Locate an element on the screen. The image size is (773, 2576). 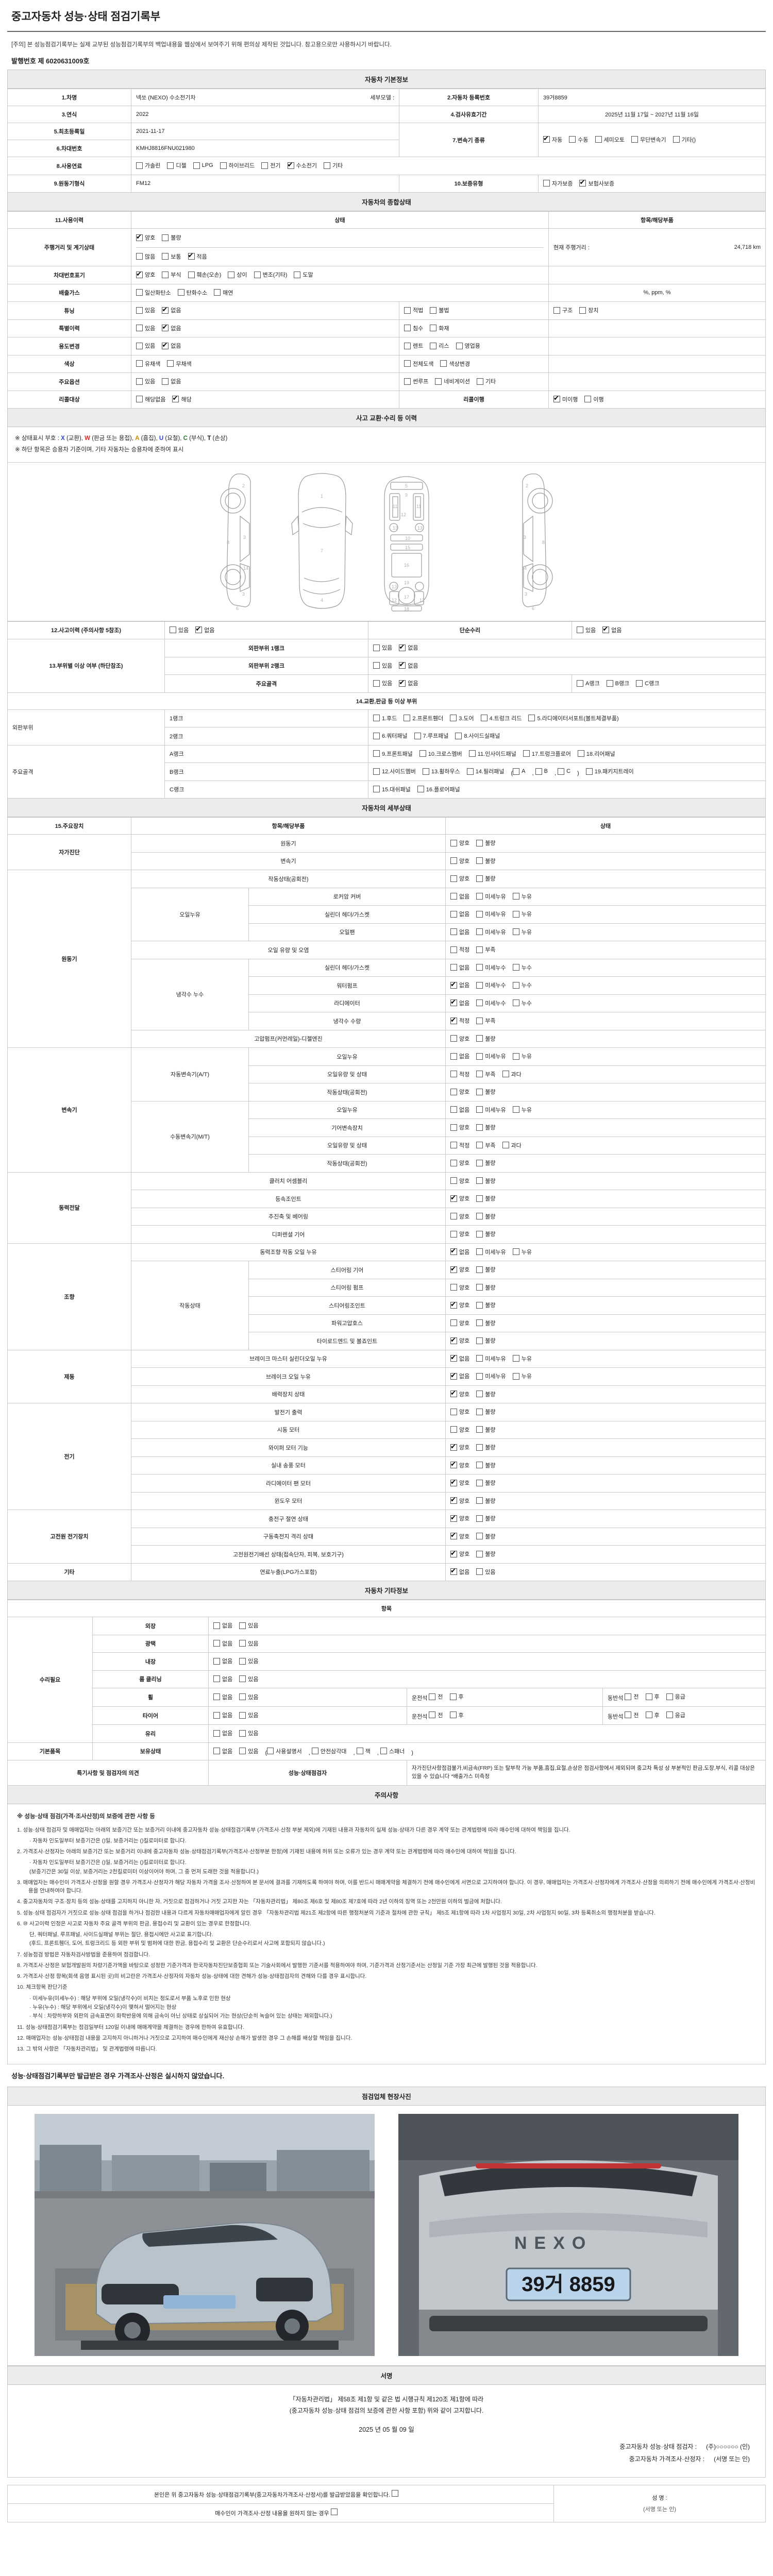
checkbox: 세미오토 is located at coordinates (610, 139).